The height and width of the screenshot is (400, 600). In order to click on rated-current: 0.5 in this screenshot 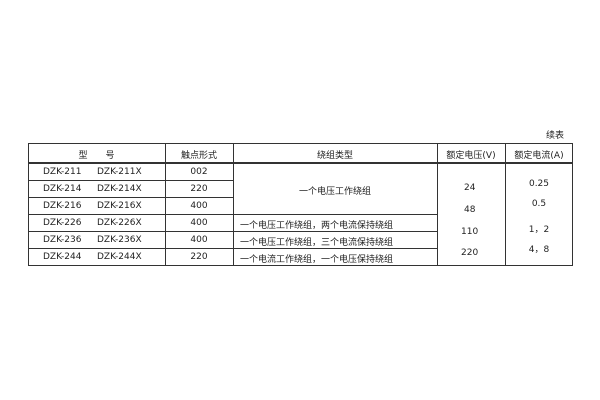, I will do `click(539, 204)`.